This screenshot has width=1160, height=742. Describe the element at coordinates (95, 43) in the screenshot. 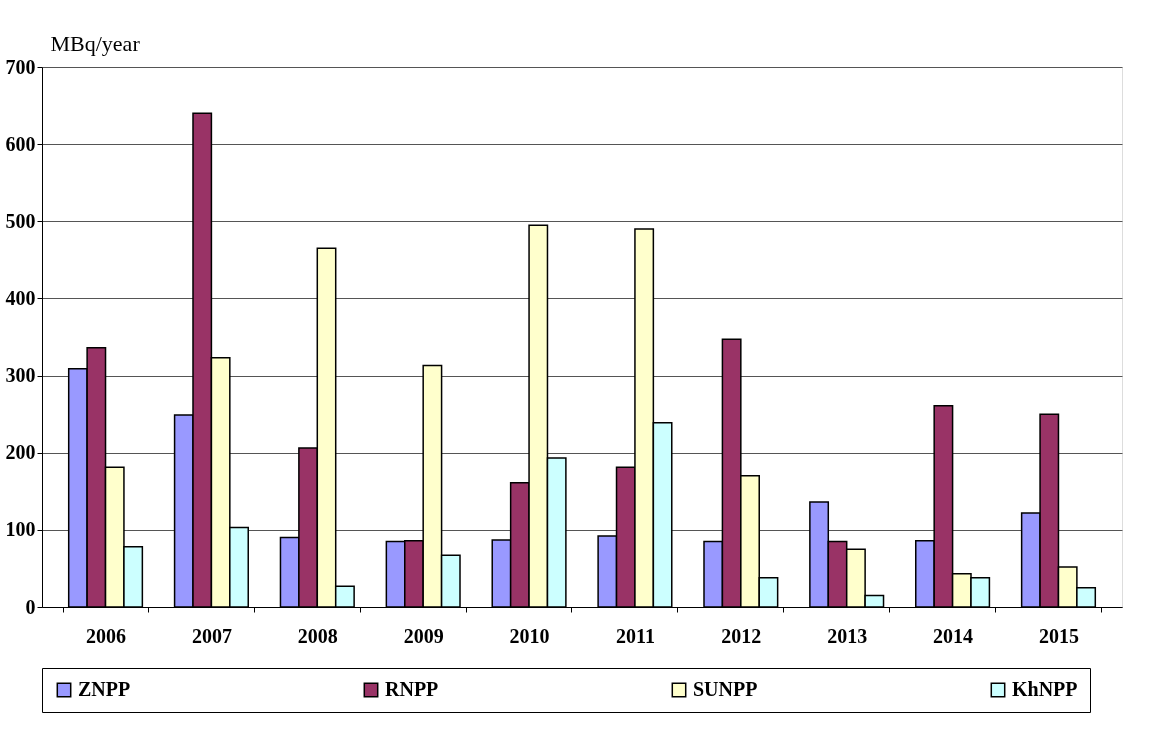

I see `y-axis-title: MBq/year` at that location.